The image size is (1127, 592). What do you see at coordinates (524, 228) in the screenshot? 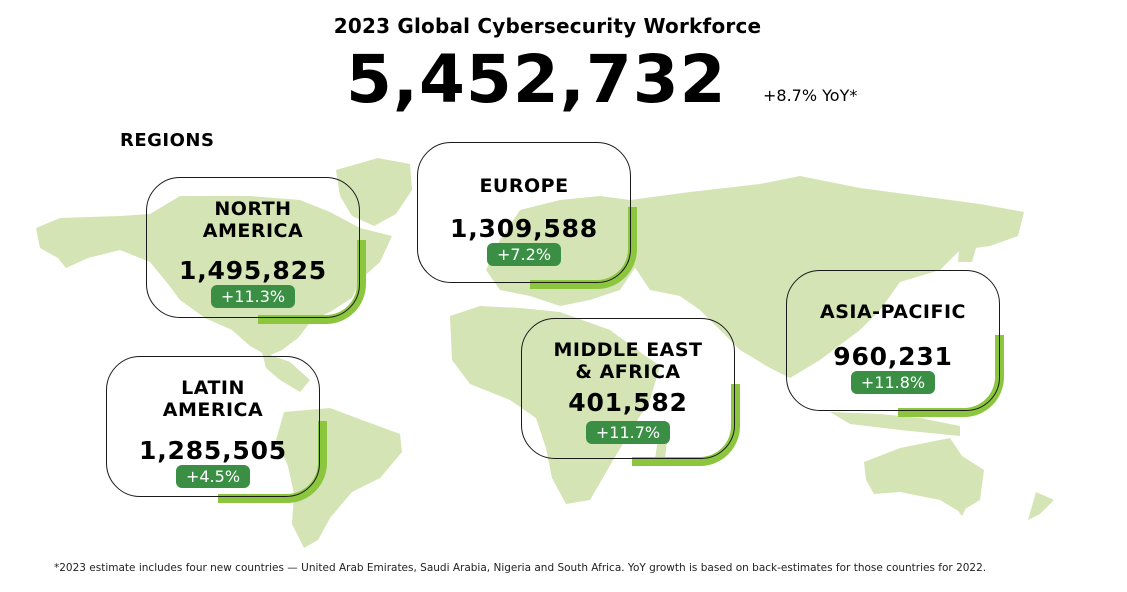
I see `region-value: 1,309,588` at bounding box center [524, 228].